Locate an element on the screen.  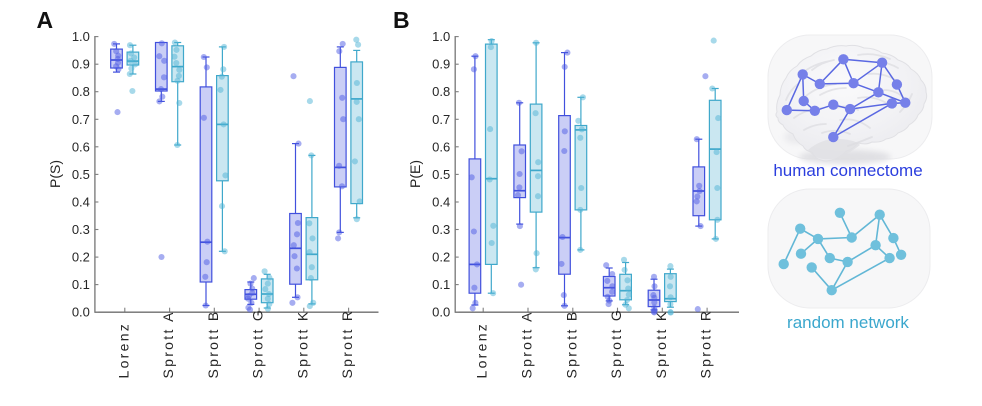
svg-text: P(E) is located at coordinates (415, 174).